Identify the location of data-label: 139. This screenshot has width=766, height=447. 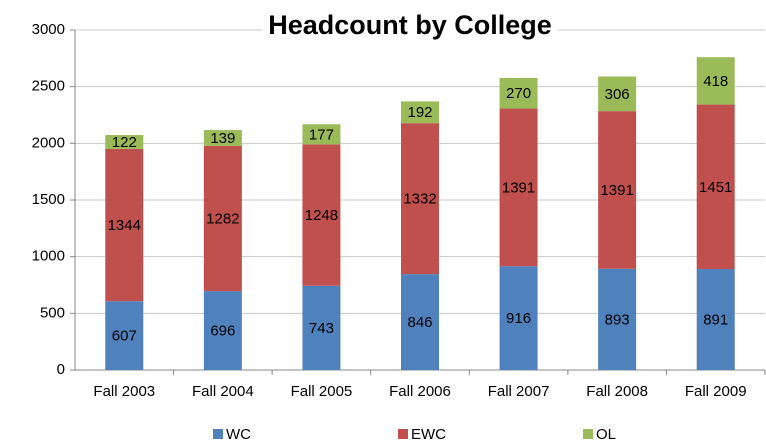
(222, 138).